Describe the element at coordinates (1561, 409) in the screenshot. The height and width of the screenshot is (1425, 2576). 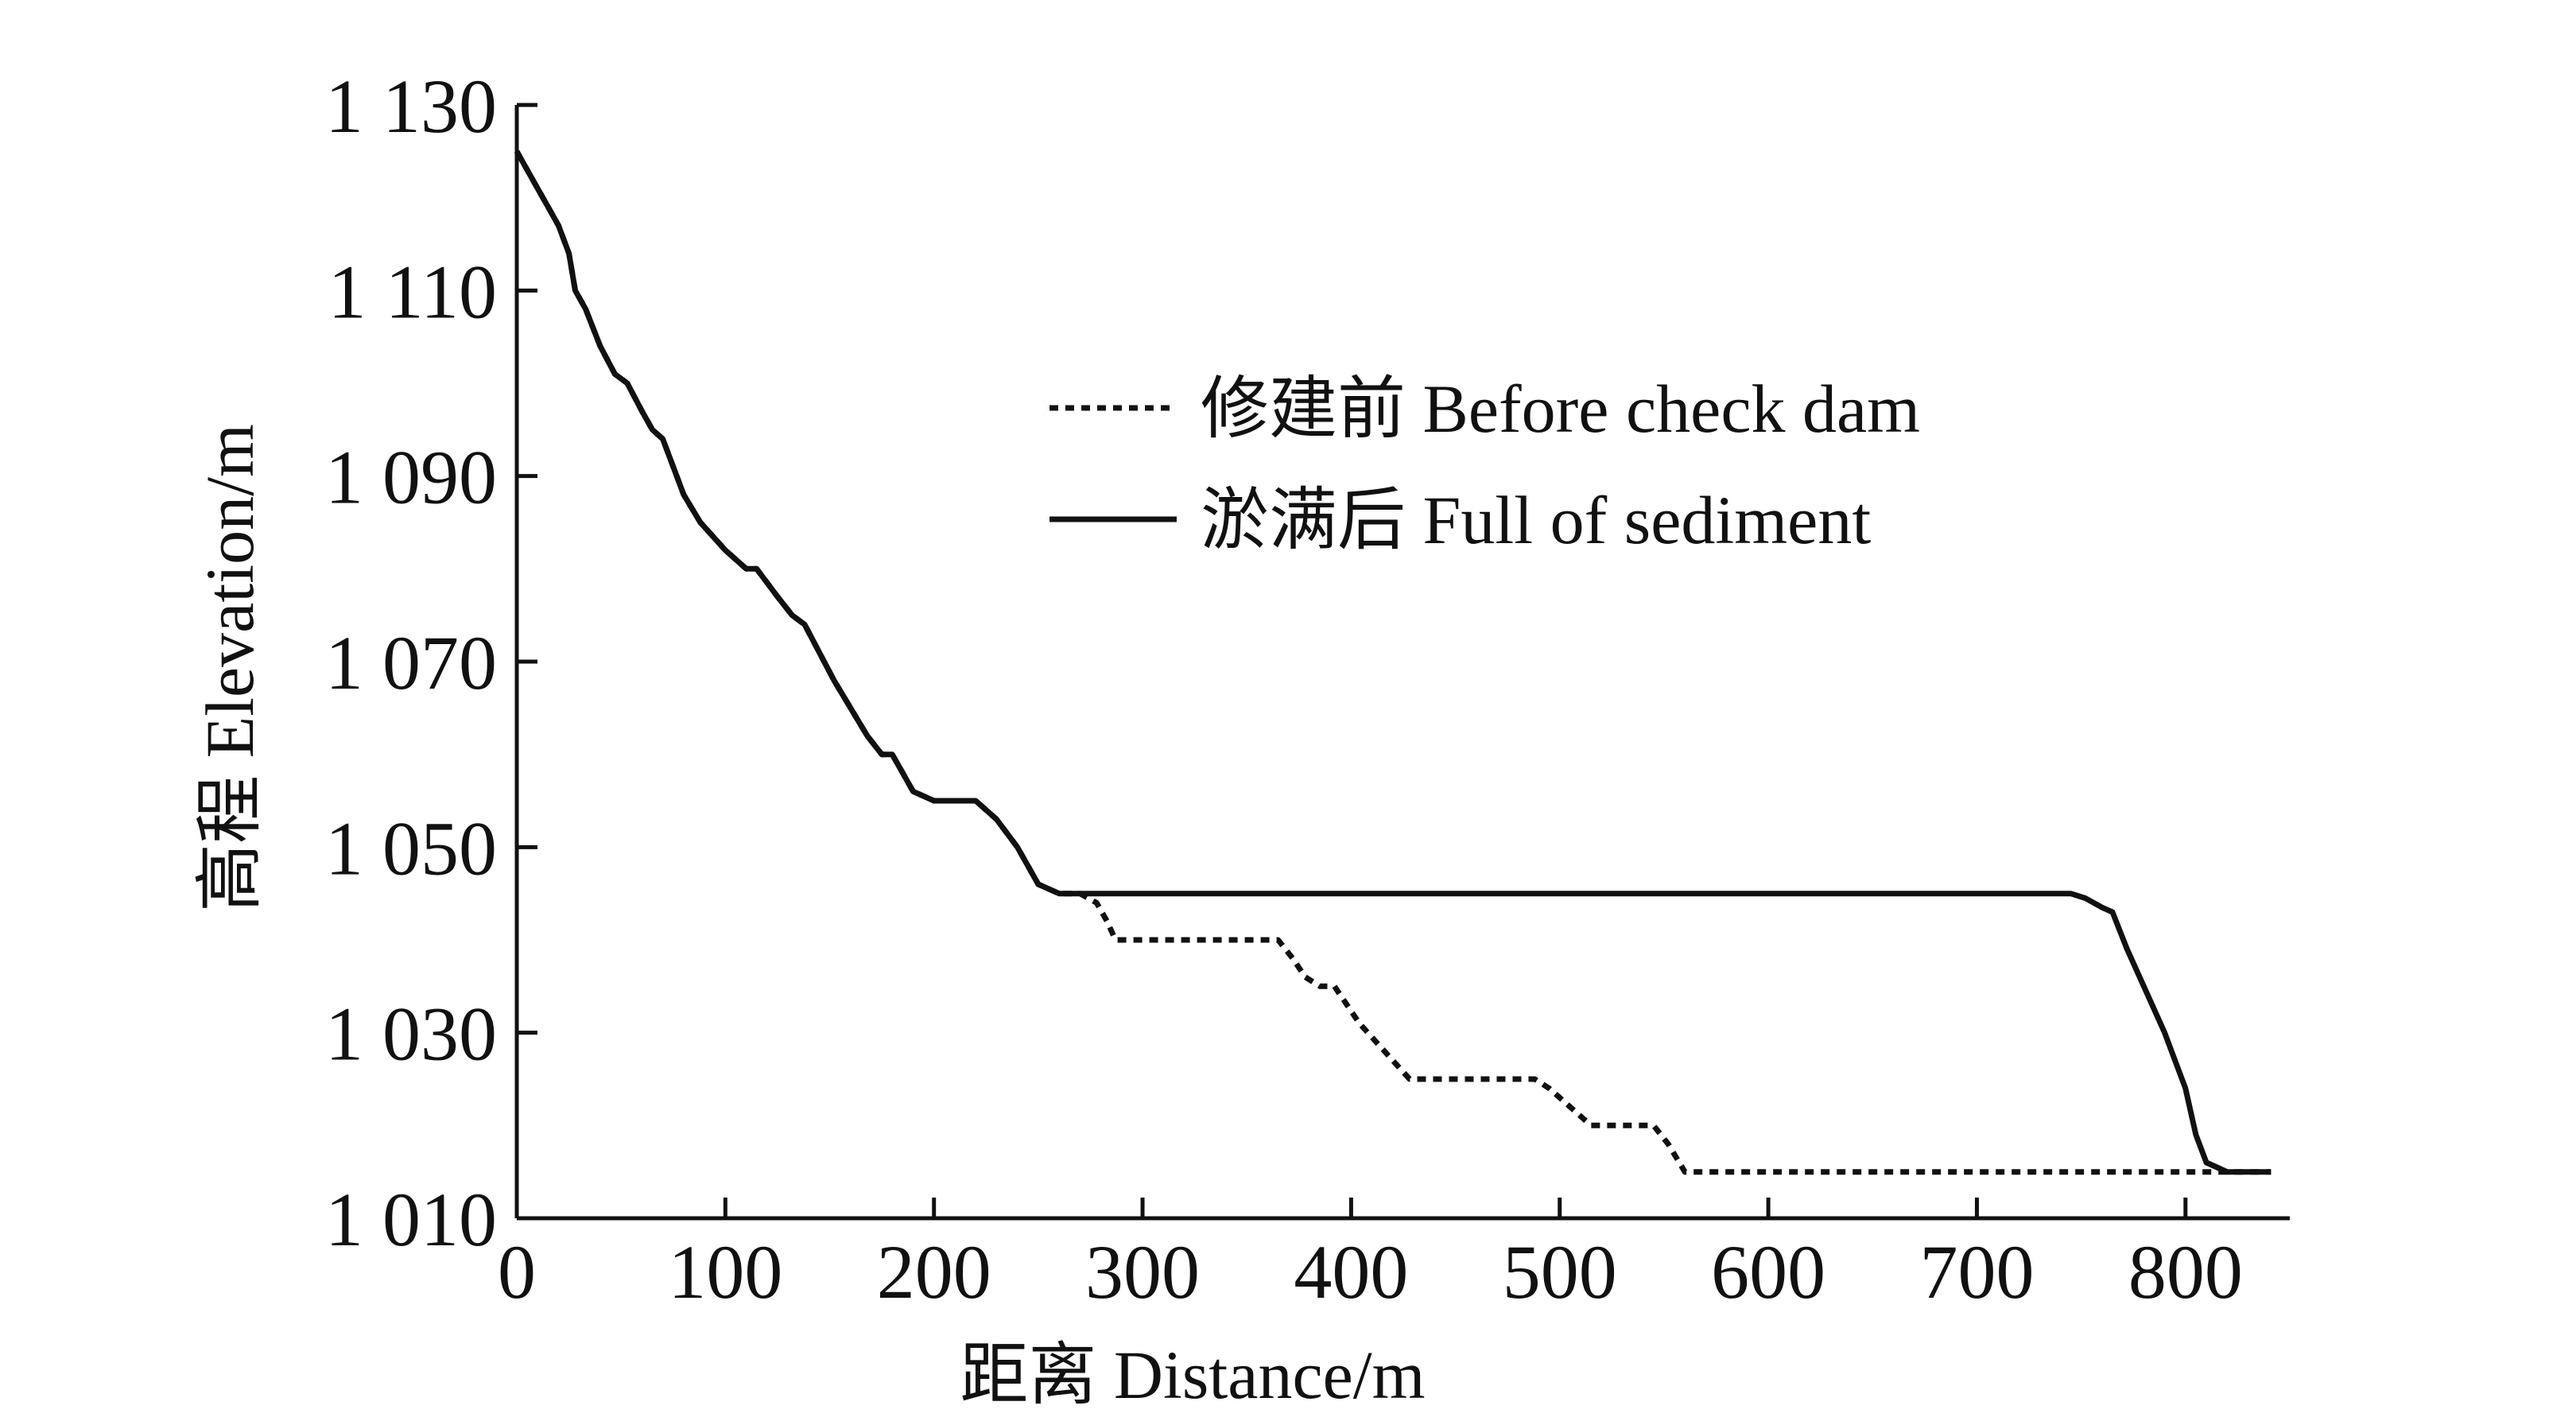
I see `legend-label-before-check-dam: 修建前 Before check dam` at that location.